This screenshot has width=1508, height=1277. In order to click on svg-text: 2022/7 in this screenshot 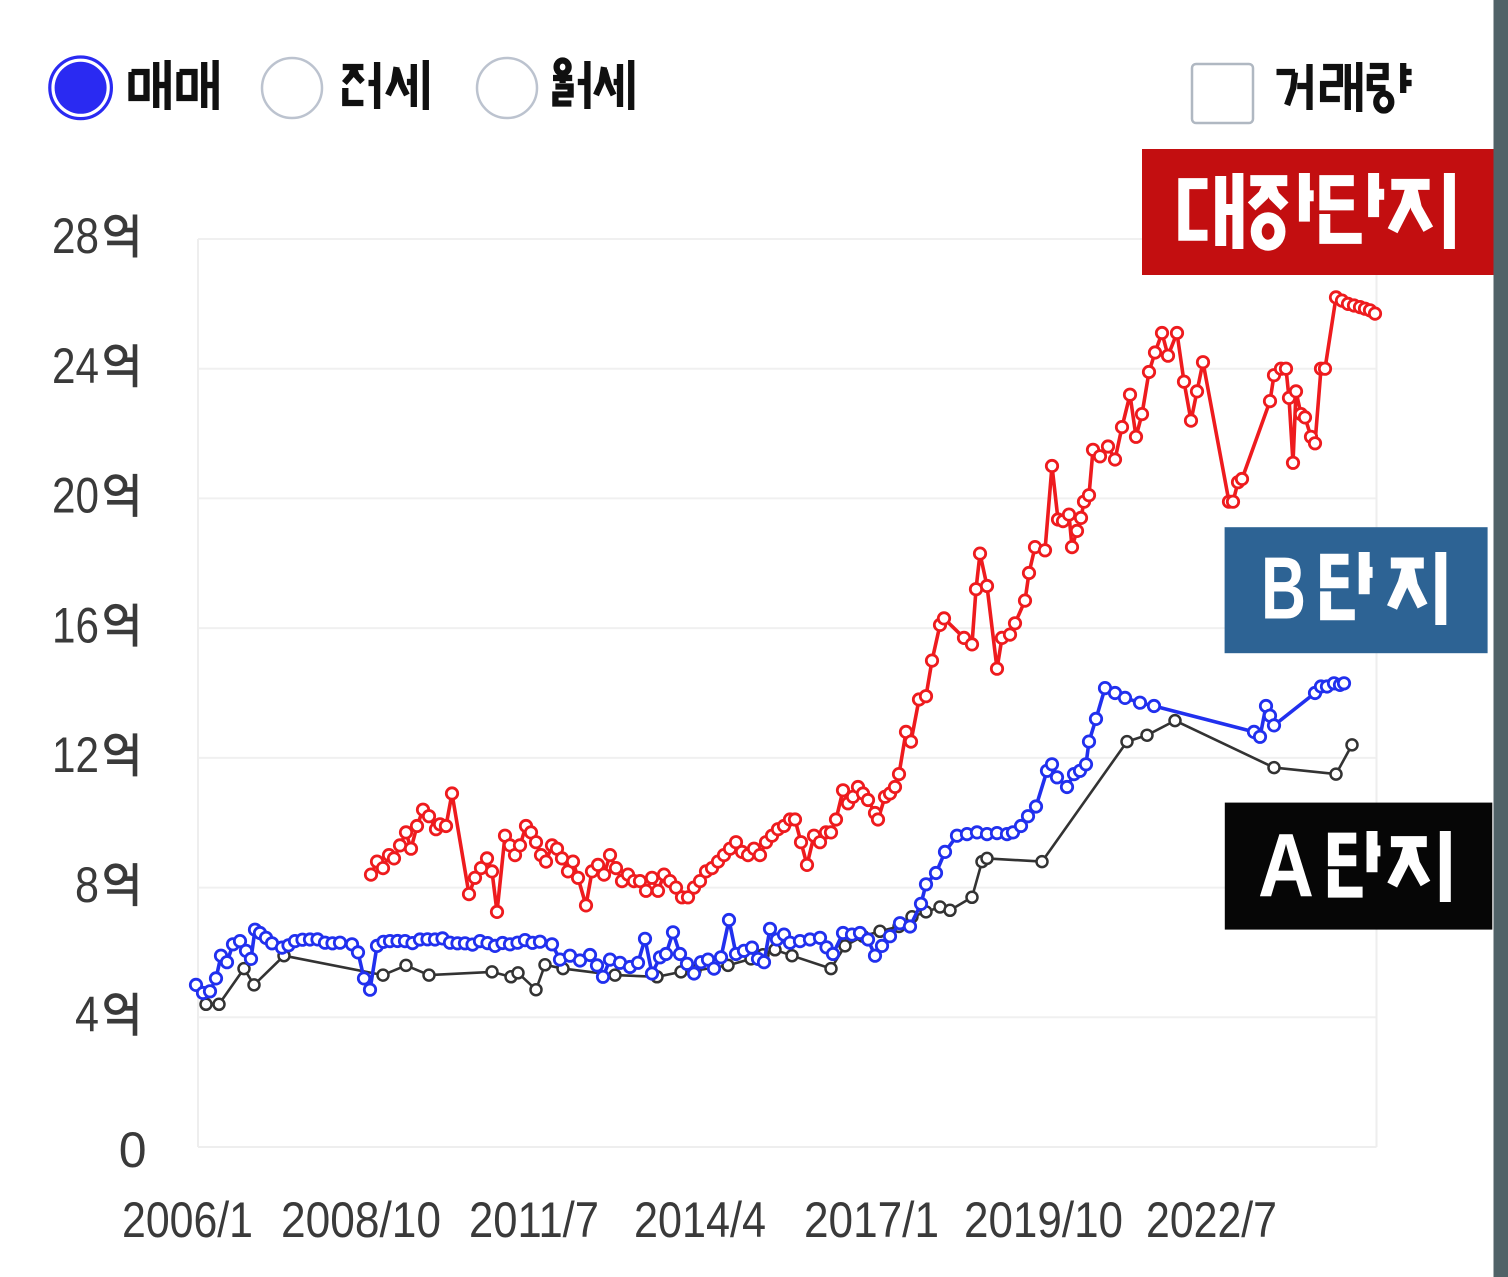, I will do `click(1211, 1220)`.